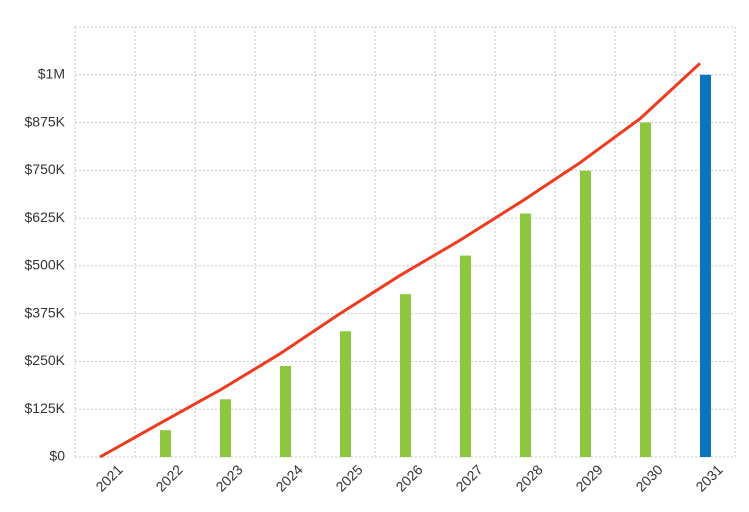 The height and width of the screenshot is (512, 749). I want to click on y-tick-label: $500K, so click(45, 265).